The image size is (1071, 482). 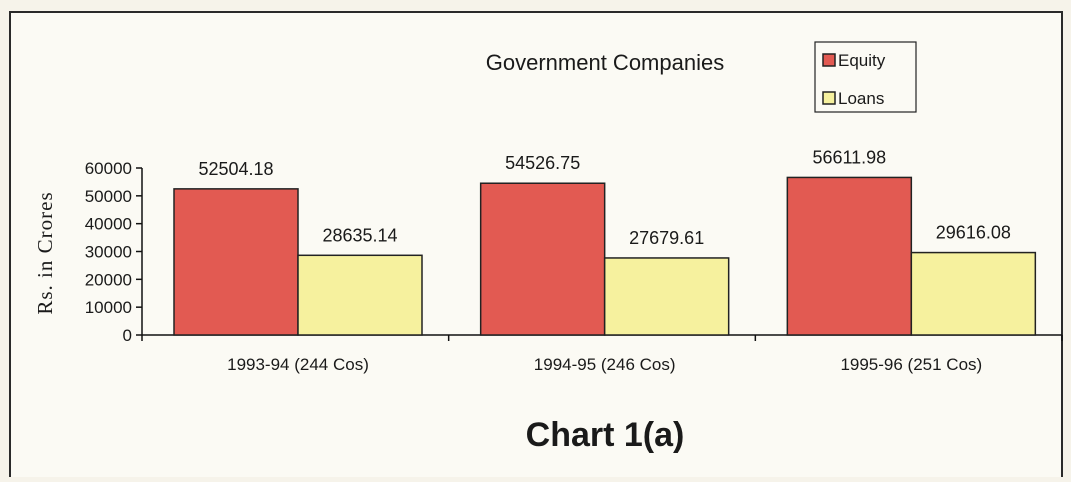 What do you see at coordinates (45, 252) in the screenshot?
I see `y-axis-label: Rs. in Crores` at bounding box center [45, 252].